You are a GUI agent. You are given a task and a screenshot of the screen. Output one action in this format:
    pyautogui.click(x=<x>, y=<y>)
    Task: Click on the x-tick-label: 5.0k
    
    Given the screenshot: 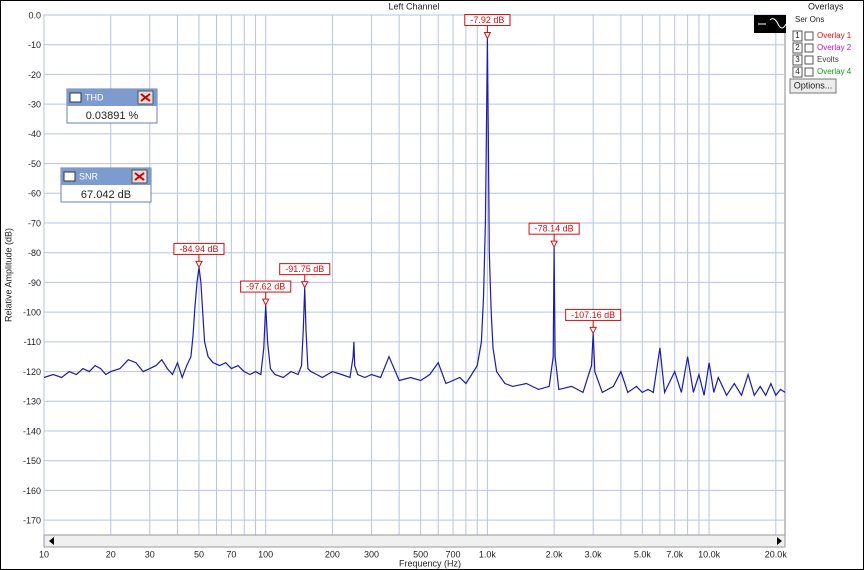 What is the action you would take?
    pyautogui.click(x=643, y=554)
    